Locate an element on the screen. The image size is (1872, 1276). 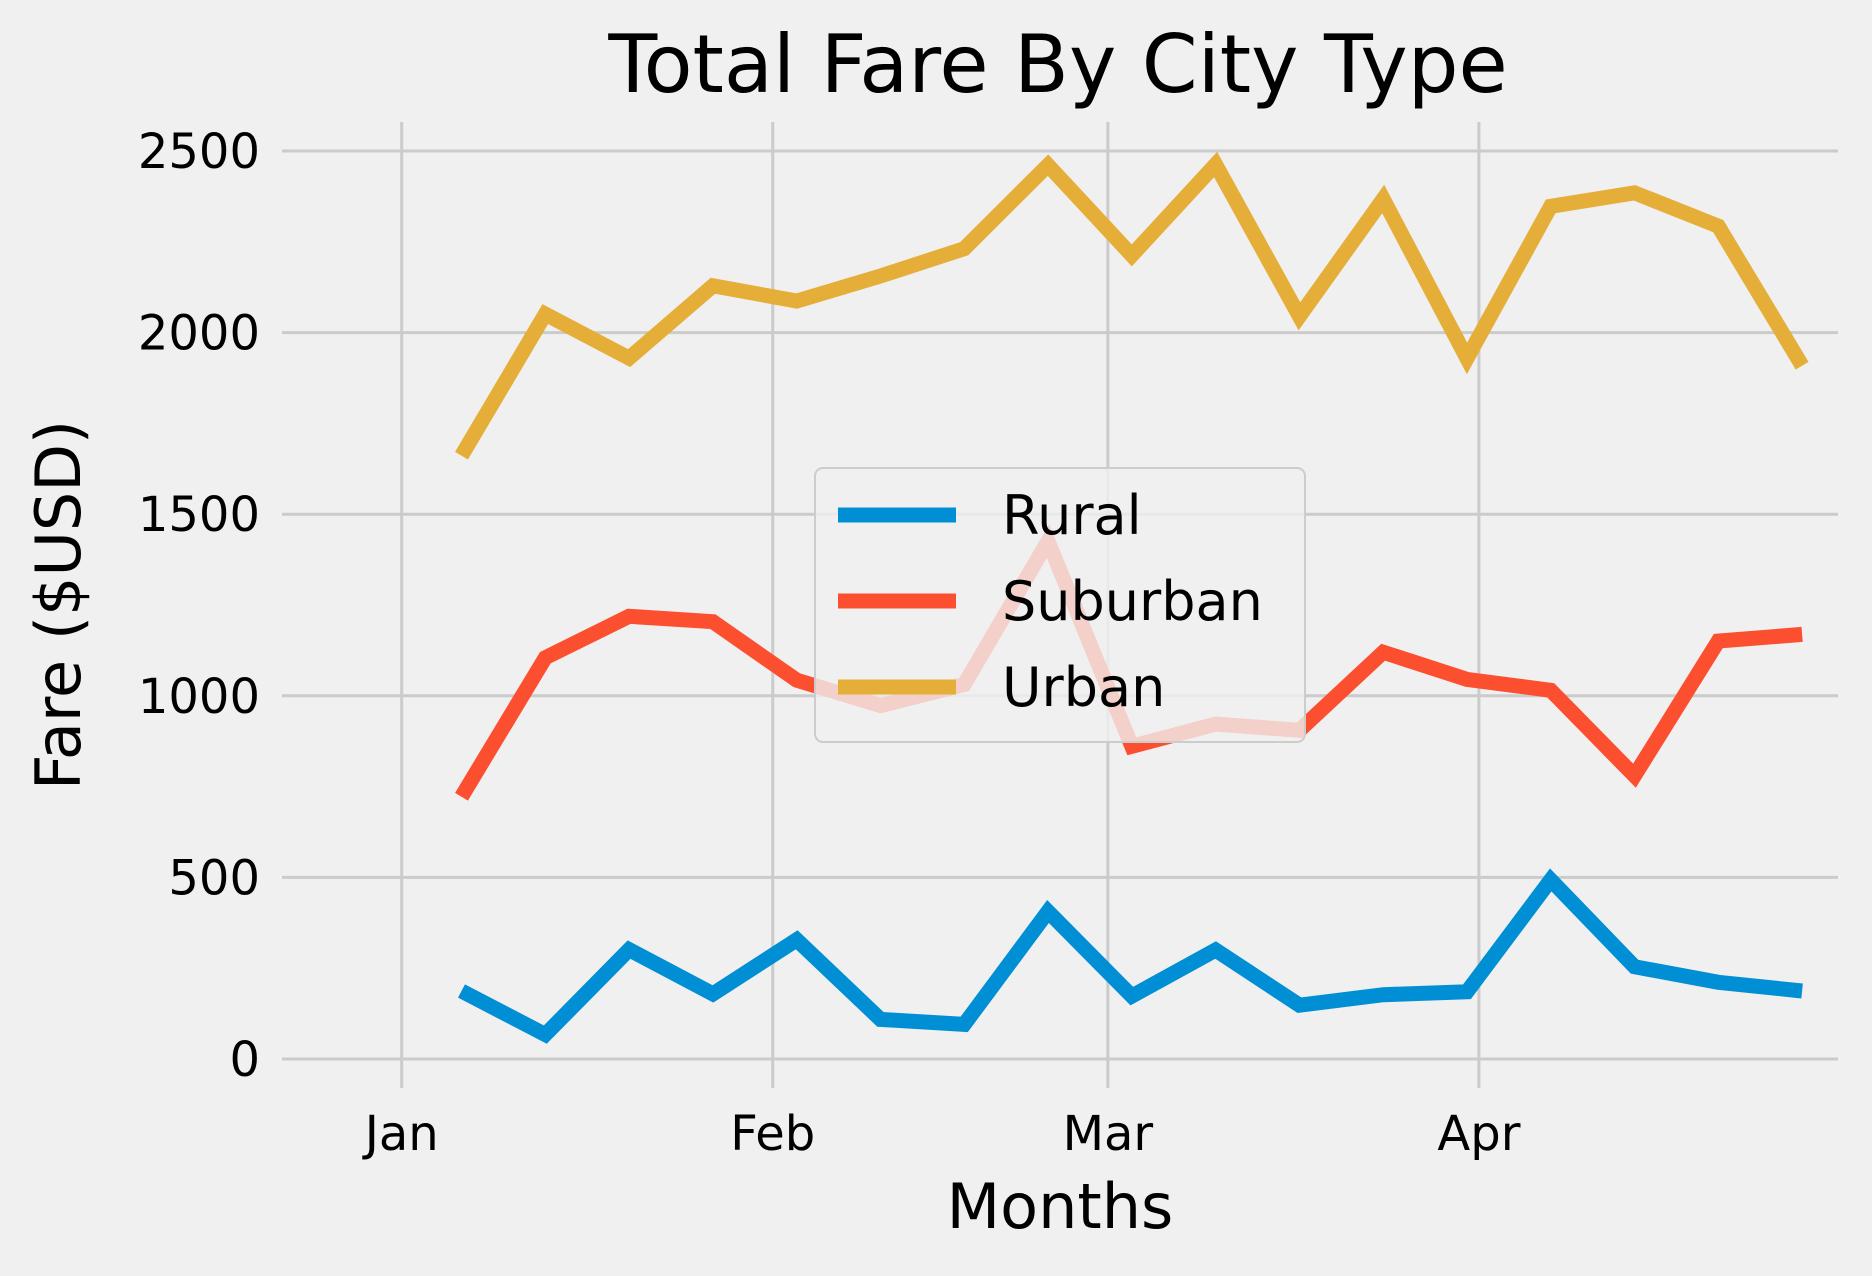
y-tick-label: 2500 is located at coordinates (199, 152).